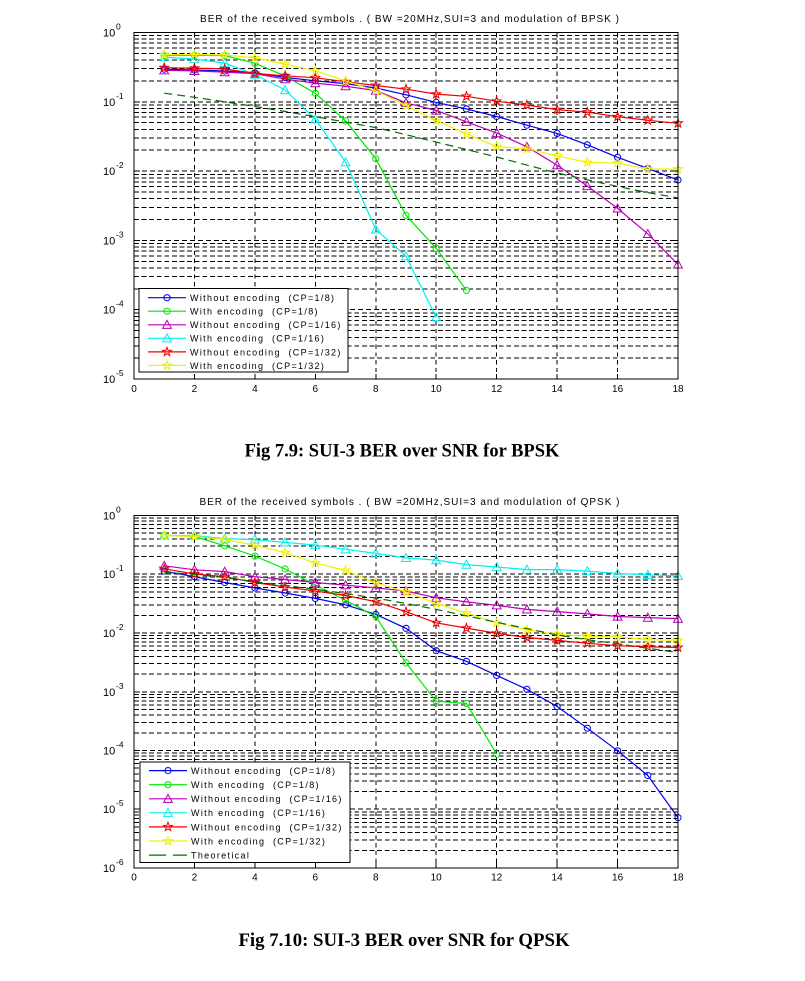  Describe the element at coordinates (402, 452) in the screenshot. I see `svg-text:Fig 7.9: SUI-3 BER over SNR fo: Fig 7.9: SUI-3 BER over SNR for BPSK` at that location.